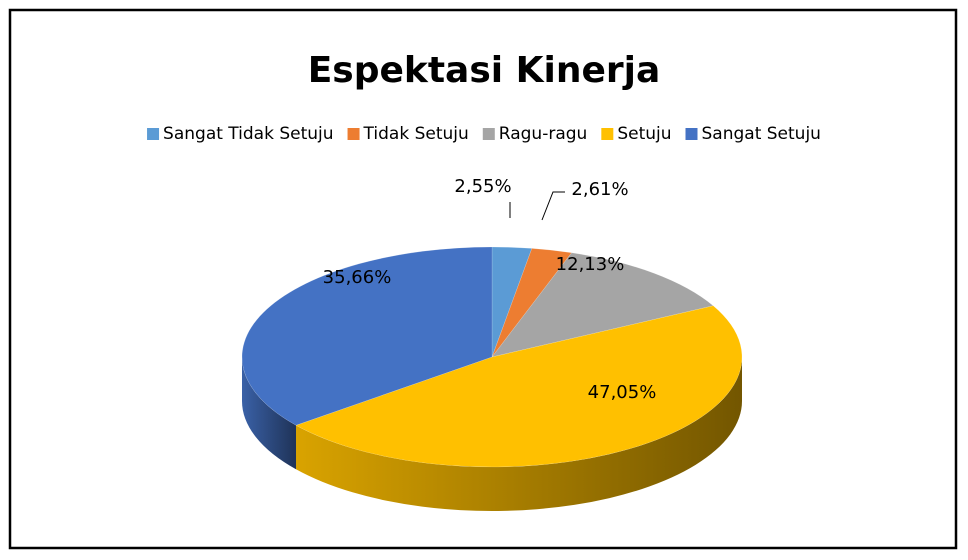 The height and width of the screenshot is (560, 968). I want to click on leader-line, so click(553, 206).